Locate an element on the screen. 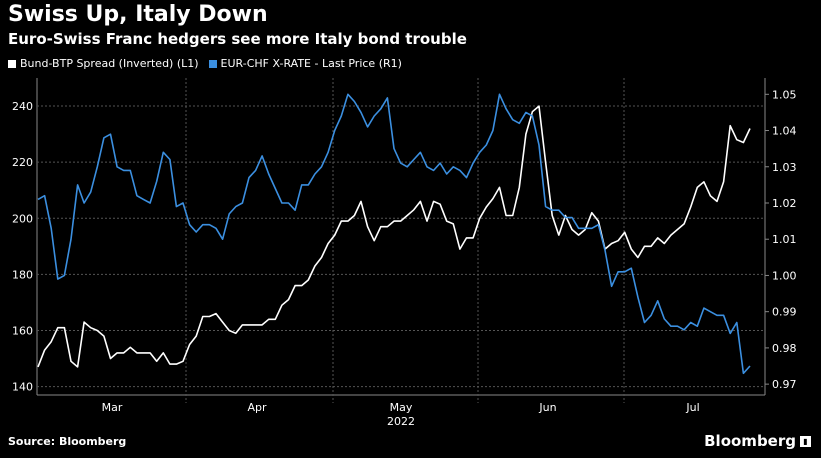 Image resolution: width=821 pixels, height=458 pixels. right-tick-label: 1.03 is located at coordinates (784, 167).